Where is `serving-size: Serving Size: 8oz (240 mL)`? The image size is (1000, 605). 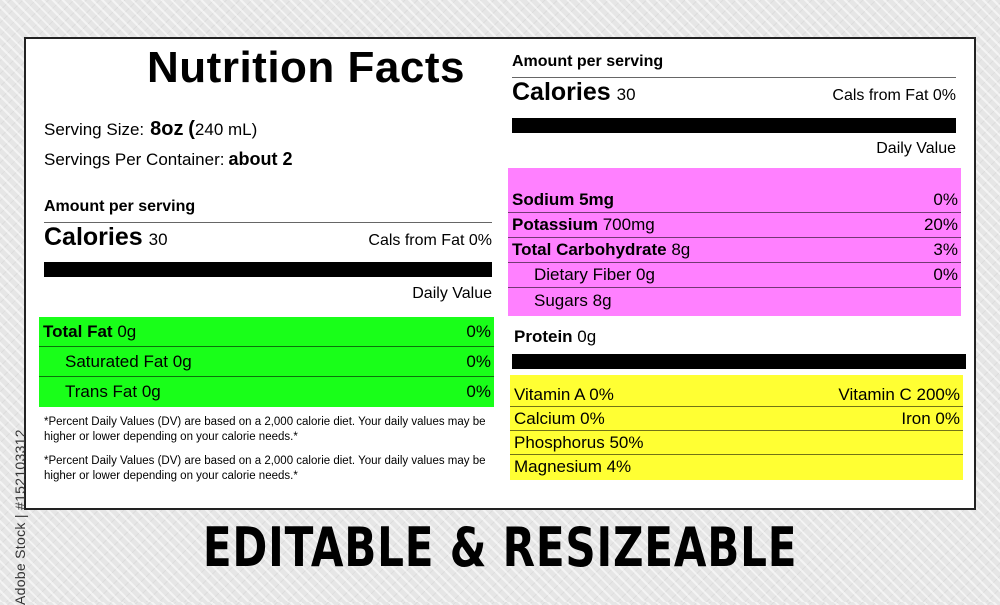 serving-size: Serving Size: 8oz (240 mL) is located at coordinates (150, 129).